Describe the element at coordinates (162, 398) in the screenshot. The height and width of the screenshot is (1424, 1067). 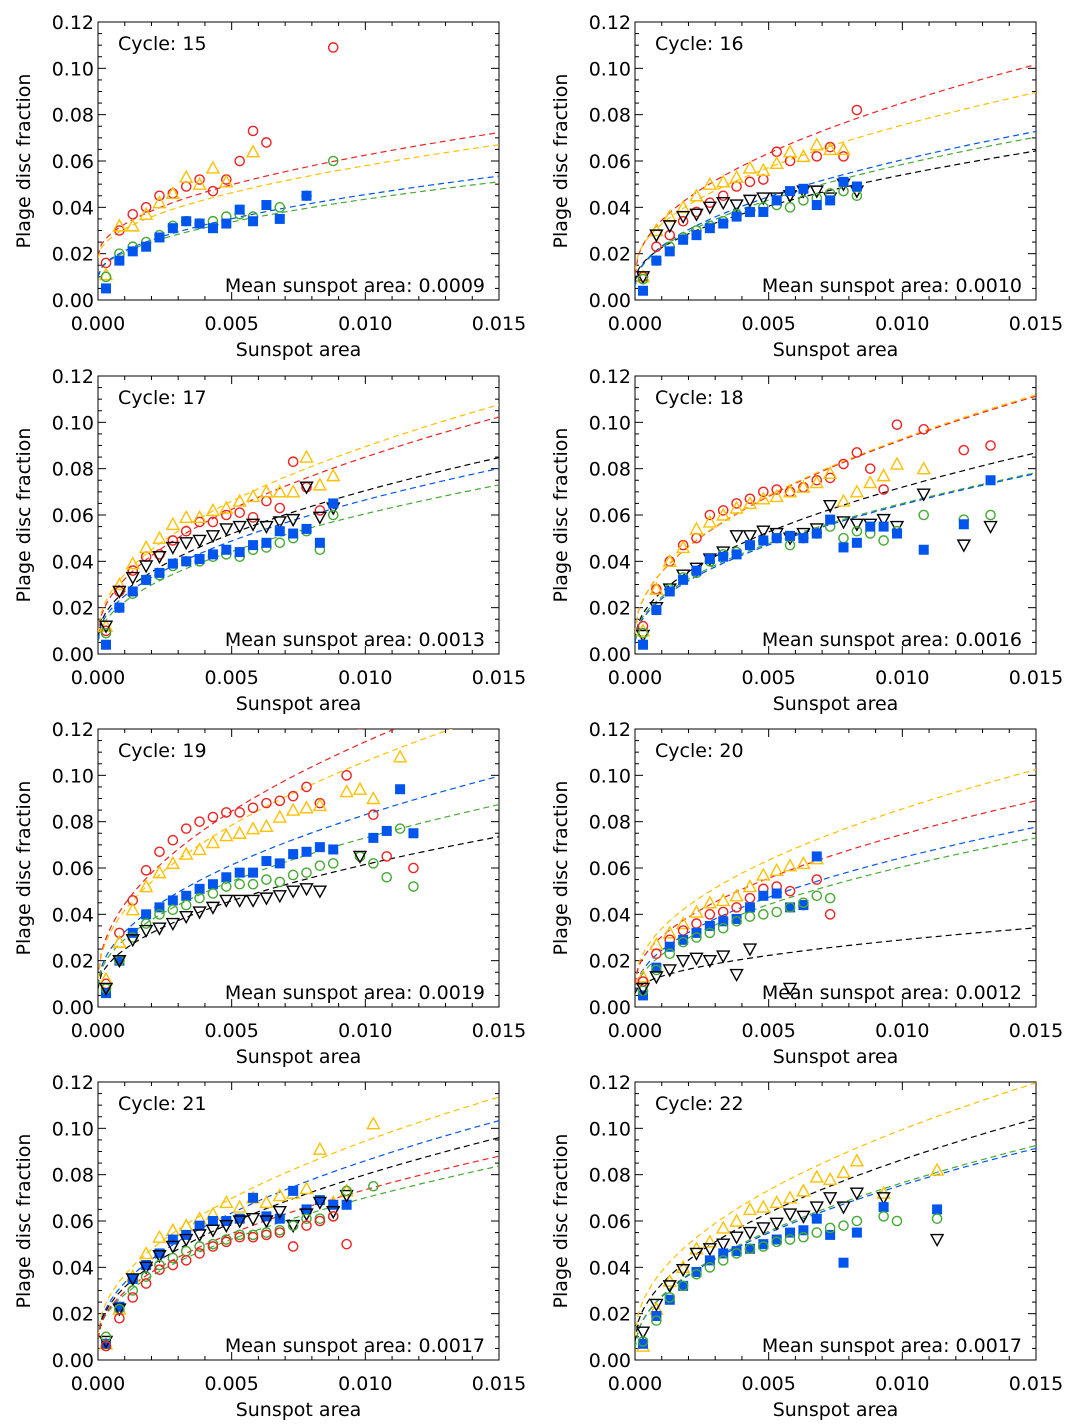
I see `cycle-label: Cycle: 17` at that location.